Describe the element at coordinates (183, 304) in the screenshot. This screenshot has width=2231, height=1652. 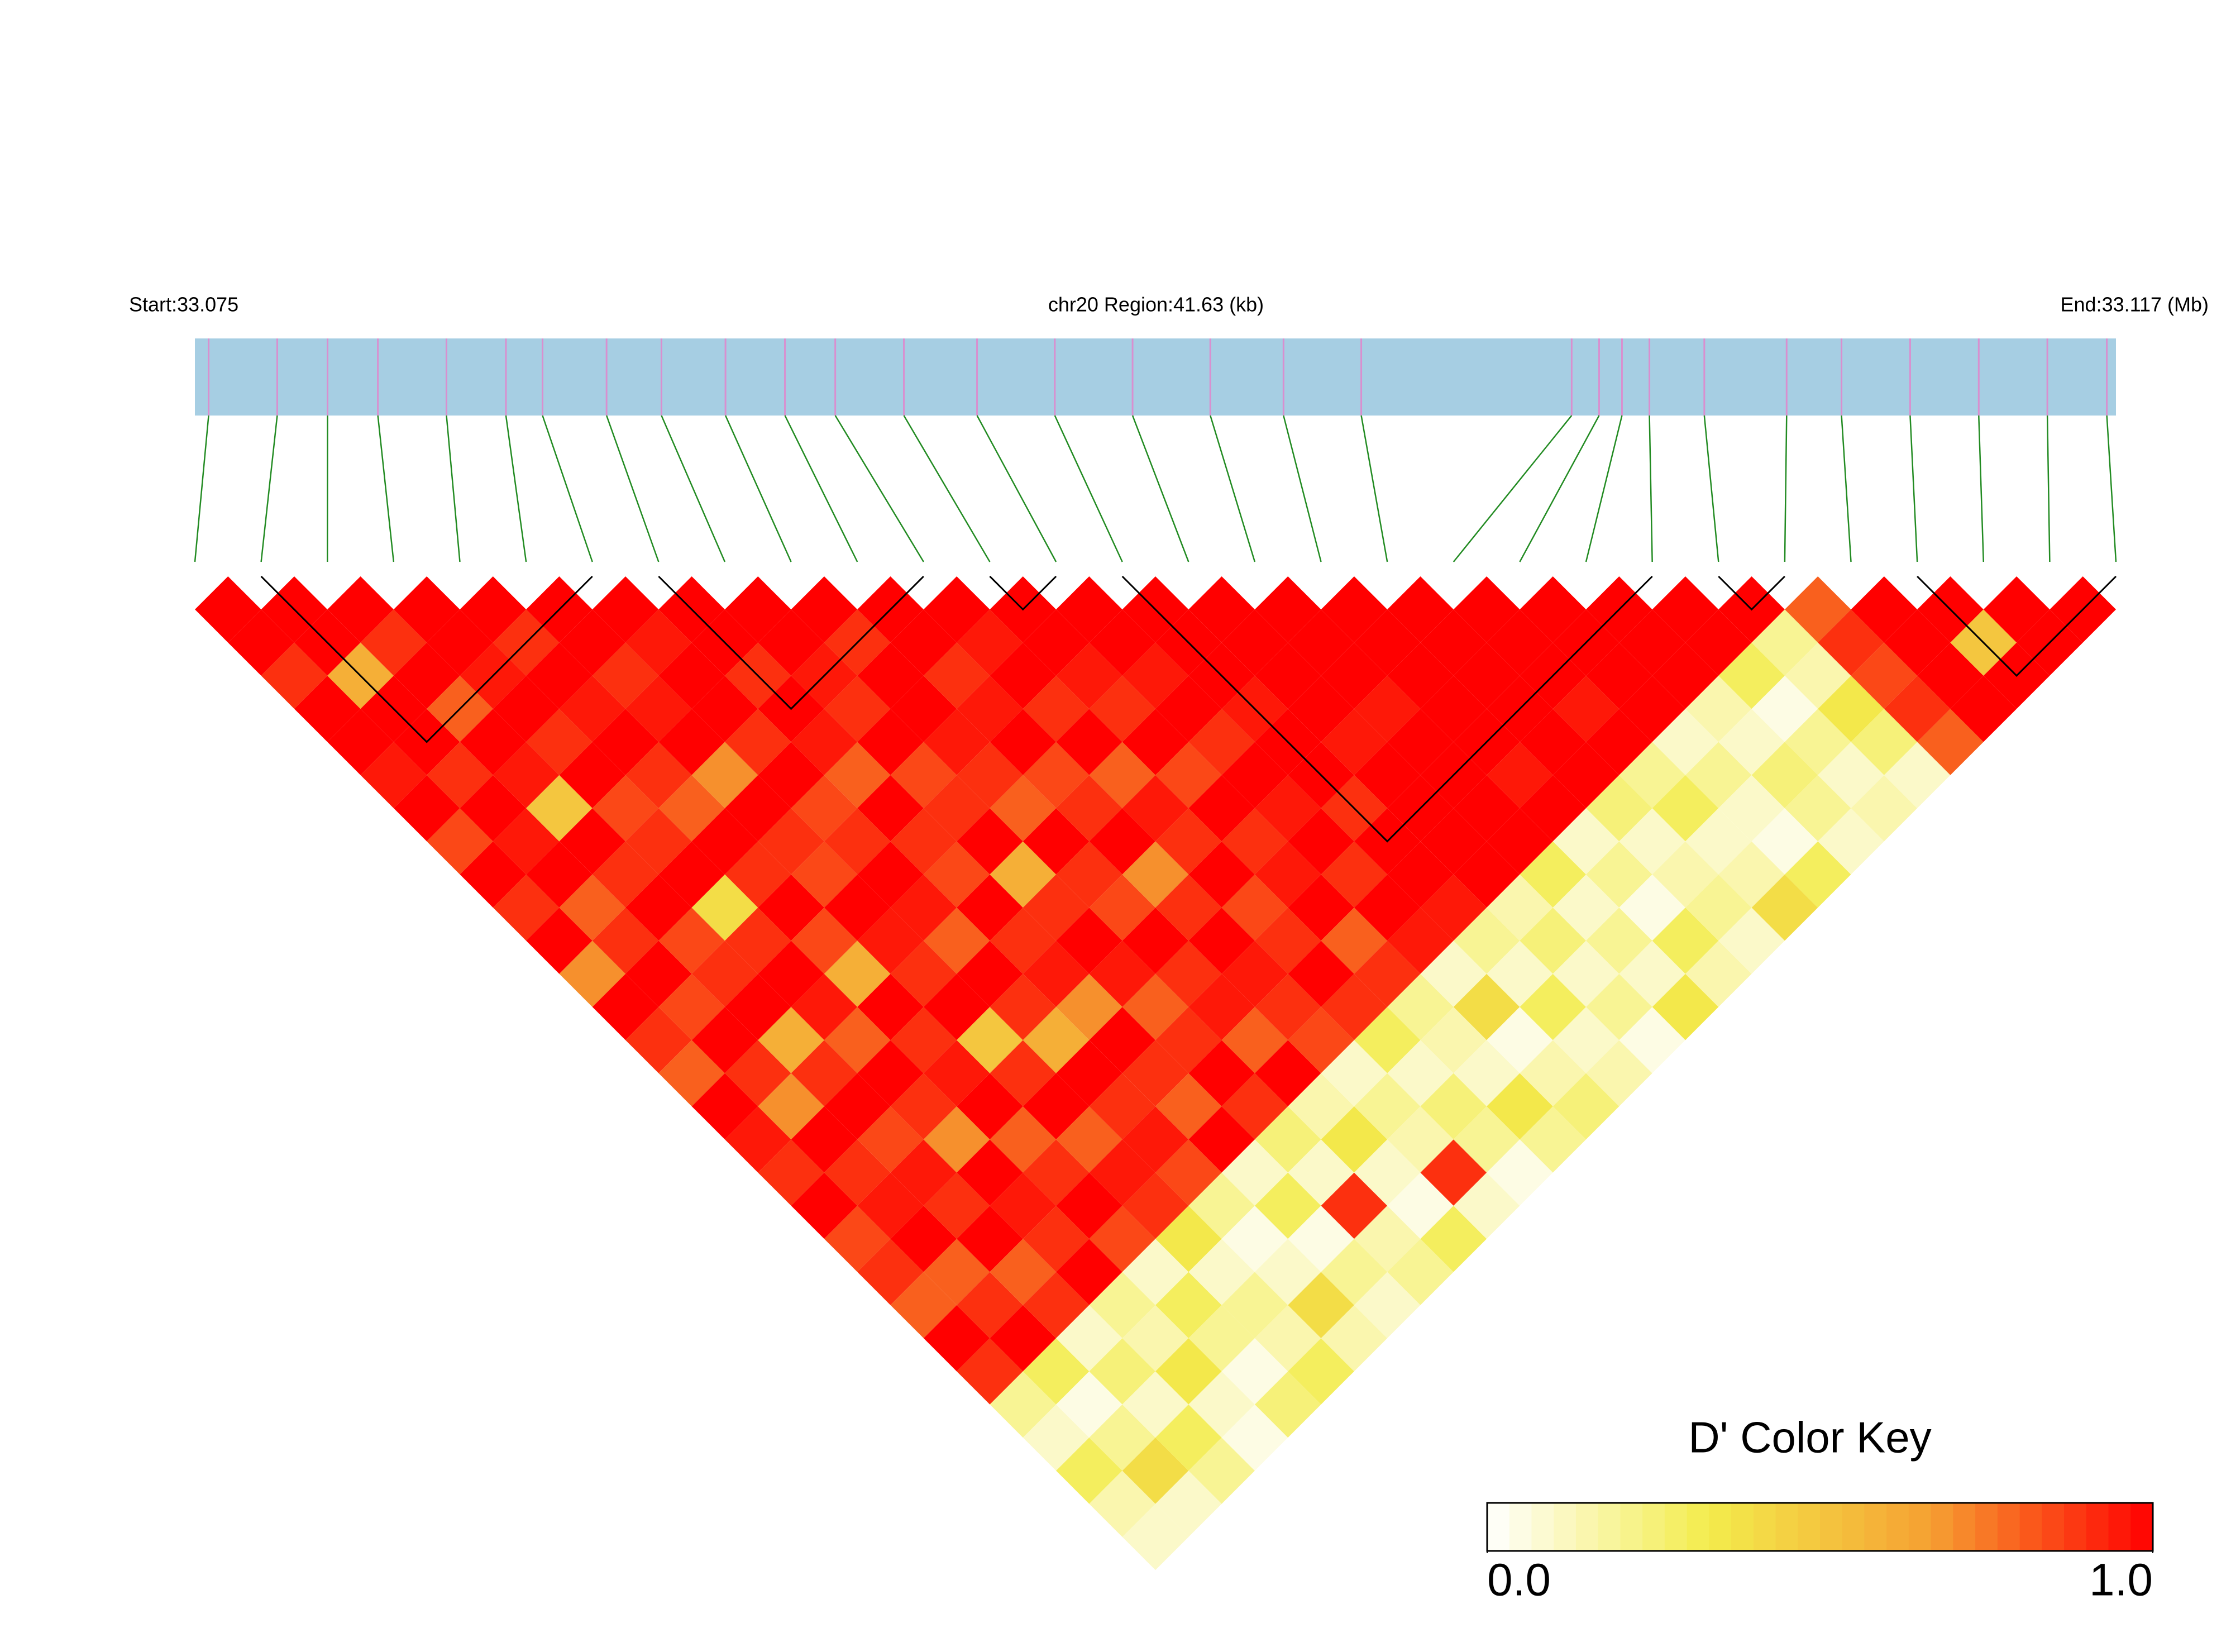
I see `start-label: Start:33.075` at that location.